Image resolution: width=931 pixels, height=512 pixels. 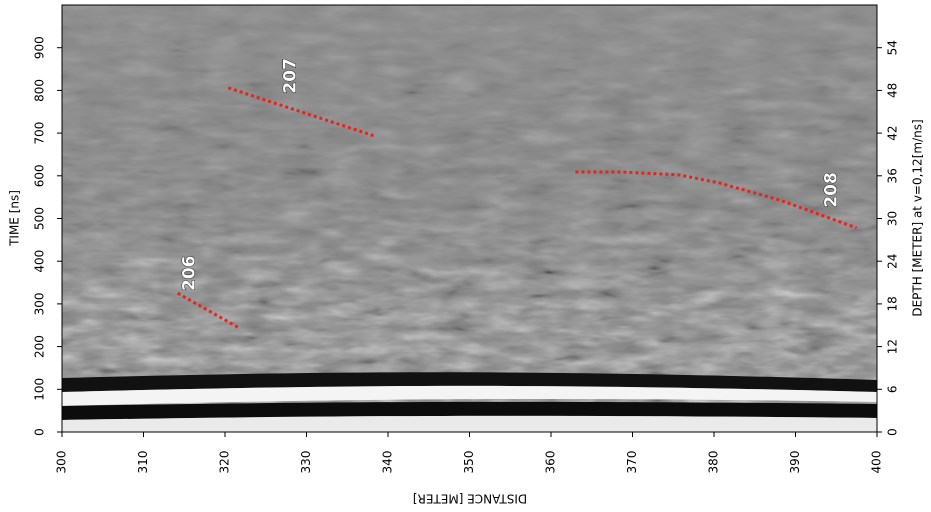 I want to click on y2-tick-label: 12, so click(x=893, y=346).